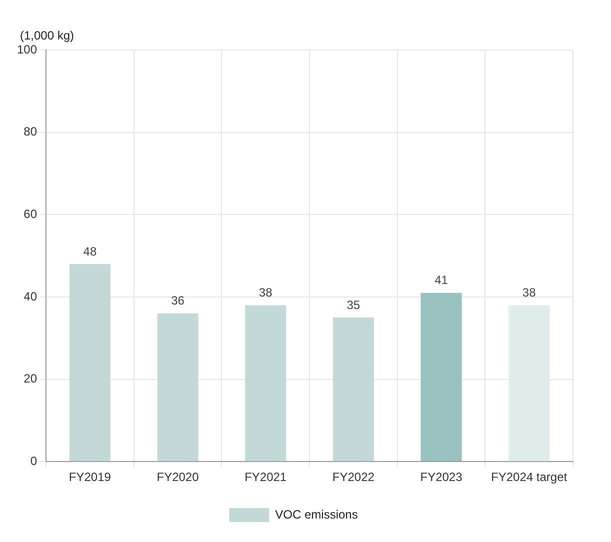  I want to click on x-tick-label: FY2019, so click(90, 477).